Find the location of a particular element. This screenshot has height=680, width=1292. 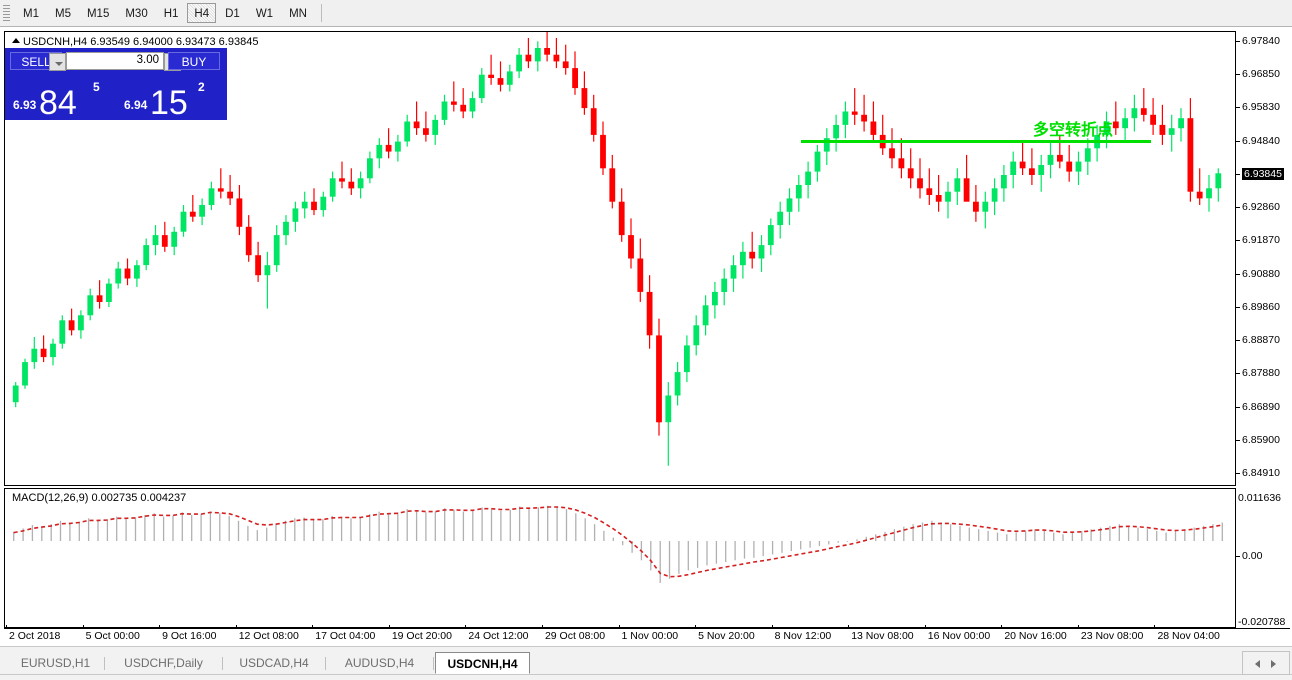

buy-price-prefix: 6.94 is located at coordinates (136, 105).